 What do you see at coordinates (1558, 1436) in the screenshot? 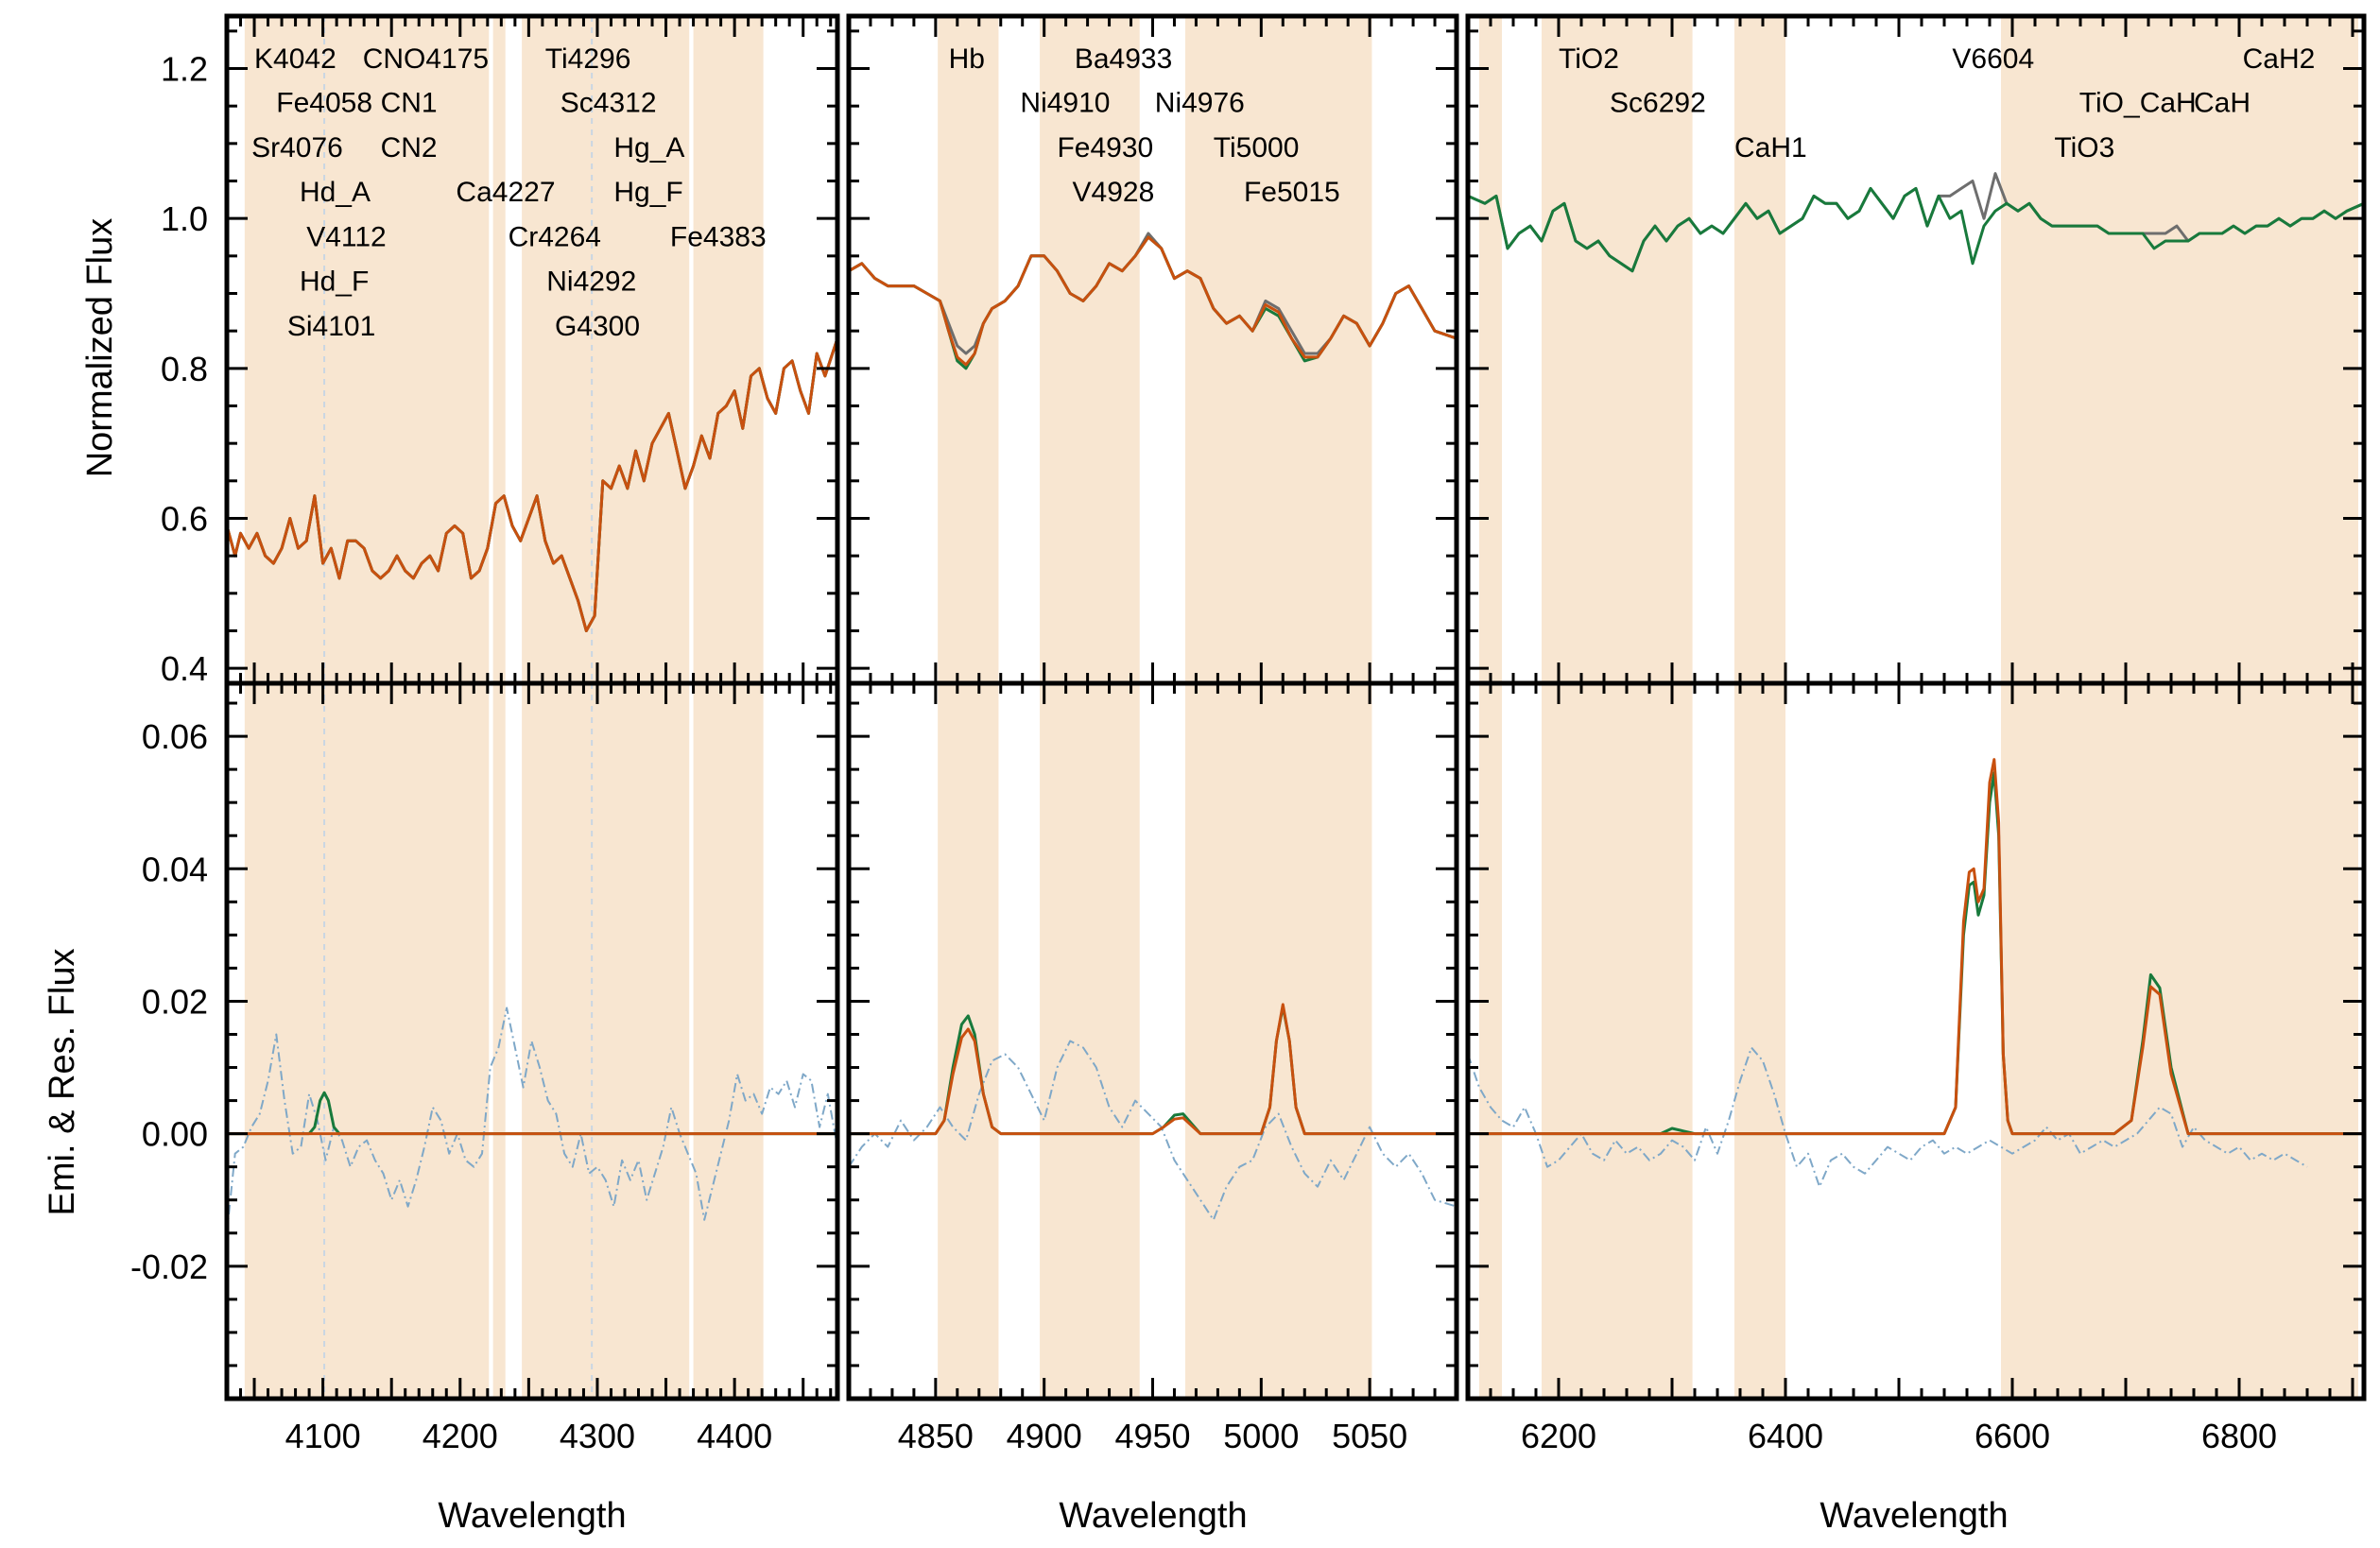
I see `x-tick-label: 6200` at bounding box center [1558, 1436].